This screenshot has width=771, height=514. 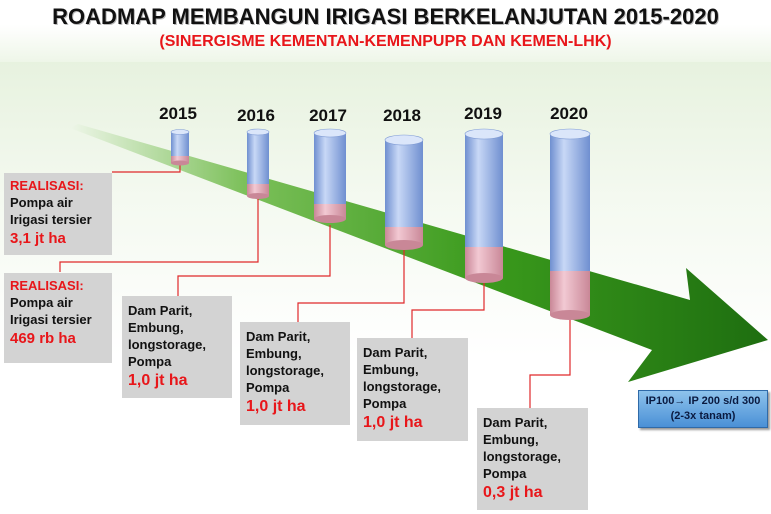 What do you see at coordinates (146, 169) in the screenshot?
I see `connector-2015` at bounding box center [146, 169].